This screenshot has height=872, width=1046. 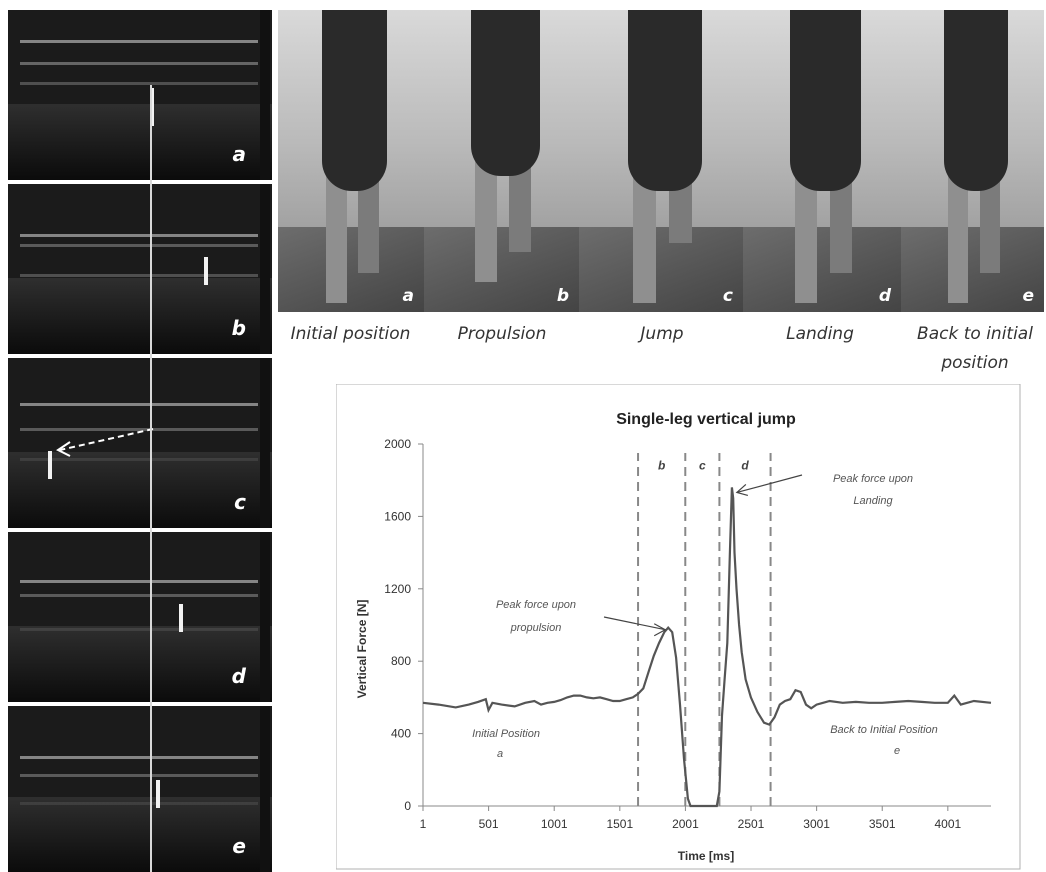 What do you see at coordinates (727, 296) in the screenshot?
I see `photo-letter: c` at bounding box center [727, 296].